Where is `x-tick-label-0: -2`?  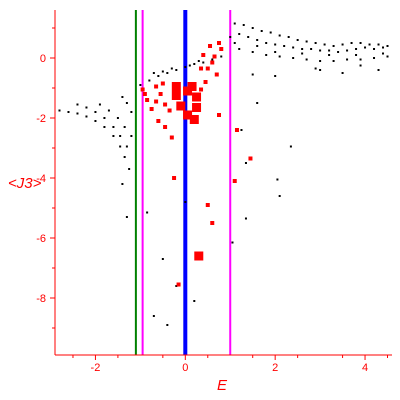
x-tick-label-0: -2 is located at coordinates (96, 368).